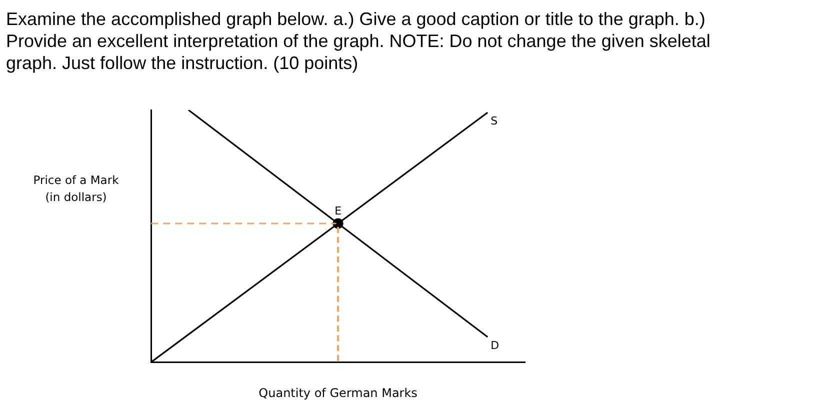  What do you see at coordinates (338, 211) in the screenshot?
I see `series-label: E` at bounding box center [338, 211].